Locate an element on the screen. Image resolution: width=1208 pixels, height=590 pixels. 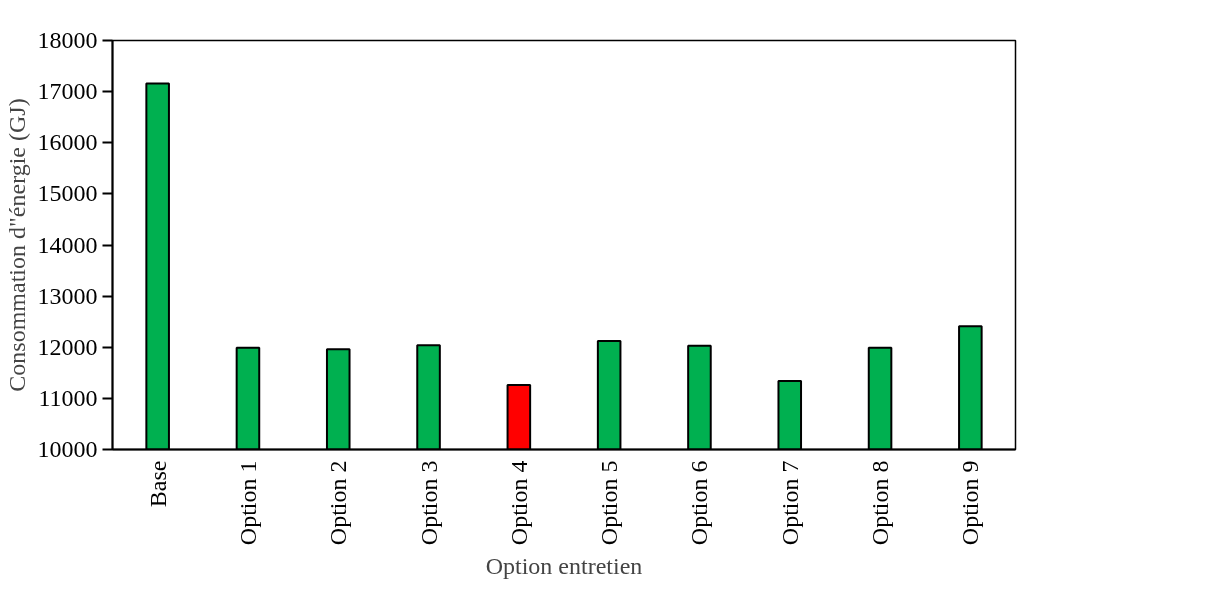
x-tick-label: Option 7 is located at coordinates (789, 503).